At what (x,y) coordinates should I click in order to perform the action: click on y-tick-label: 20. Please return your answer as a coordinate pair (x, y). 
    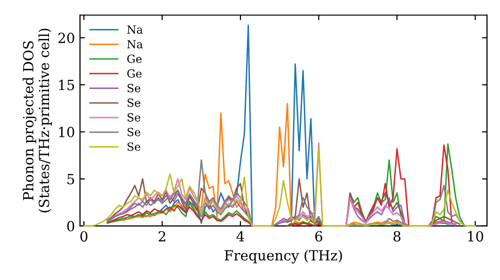
    Looking at the image, I should click on (66, 38).